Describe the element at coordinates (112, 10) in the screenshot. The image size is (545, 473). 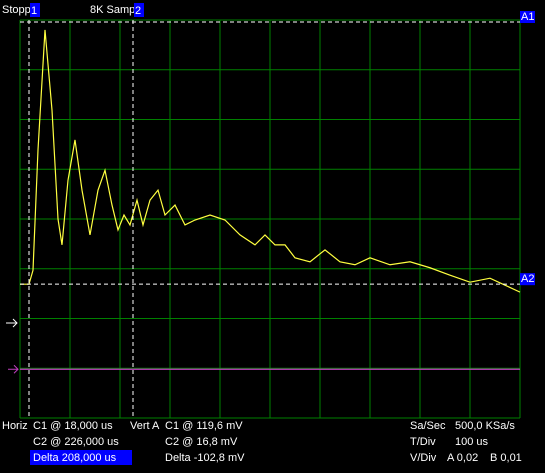
I see `mode: 8K Samp` at that location.